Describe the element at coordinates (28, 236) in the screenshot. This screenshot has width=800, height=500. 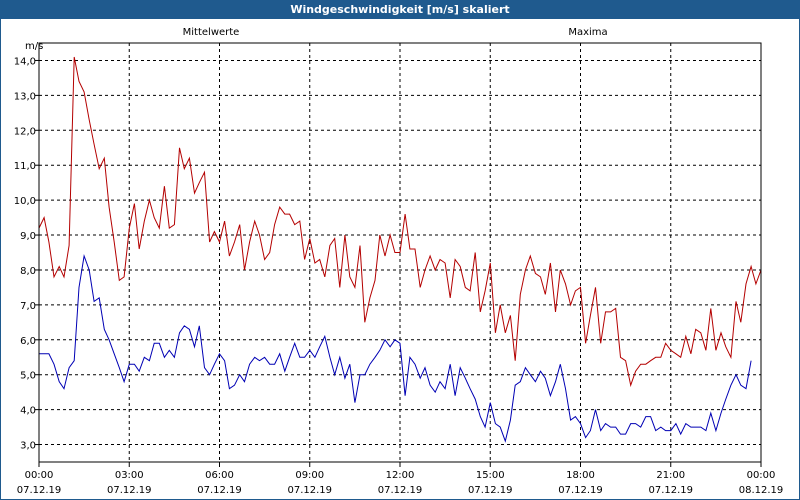
I see `y-tick-label: 9,0` at that location.